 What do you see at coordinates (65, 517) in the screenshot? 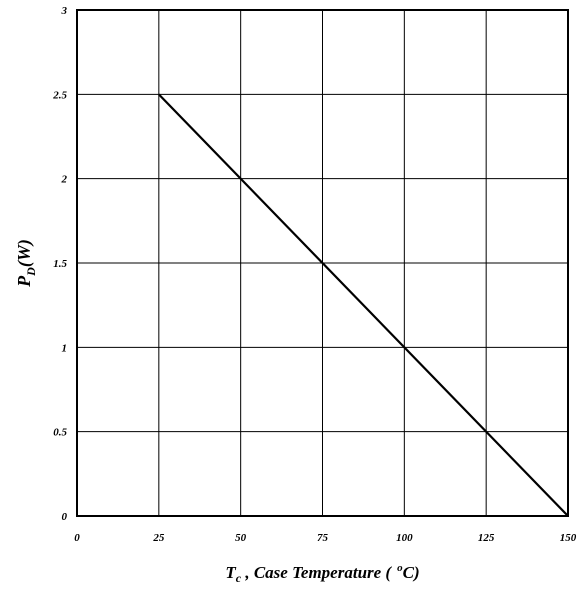
I see `y-tick-label: 0` at bounding box center [65, 517].